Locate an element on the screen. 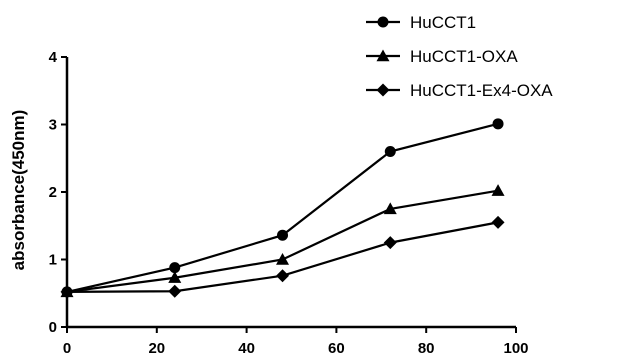  y-tick-label: 0 is located at coordinates (53, 327).